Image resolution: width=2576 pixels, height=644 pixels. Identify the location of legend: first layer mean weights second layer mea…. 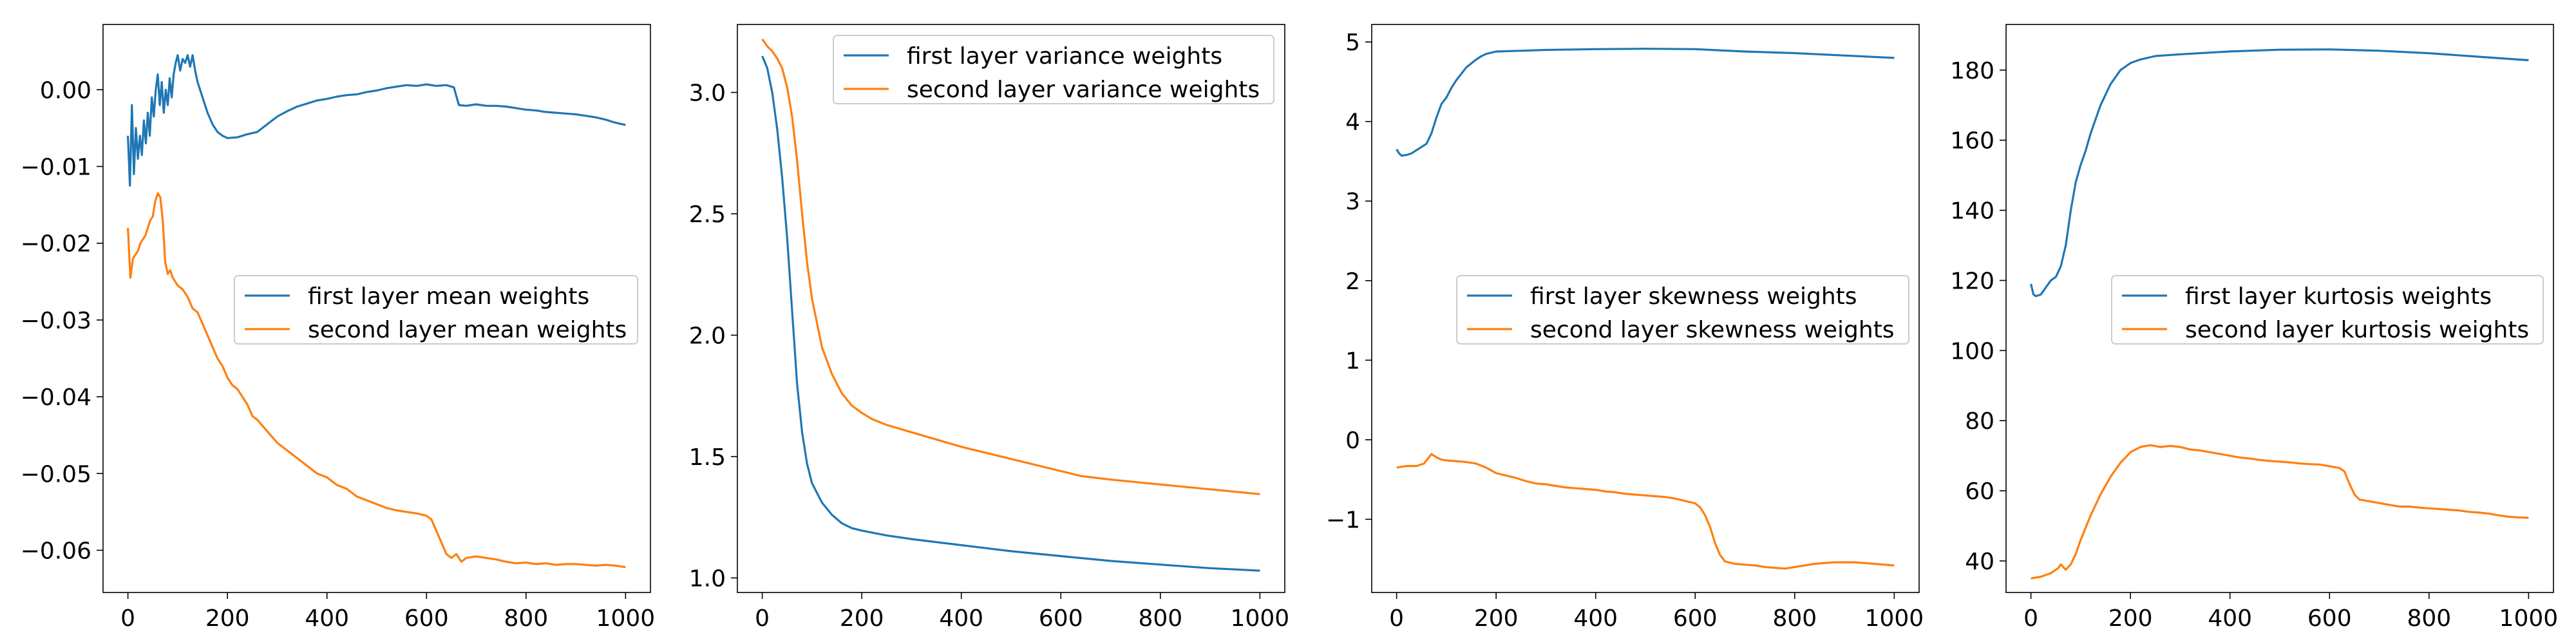
(436, 310).